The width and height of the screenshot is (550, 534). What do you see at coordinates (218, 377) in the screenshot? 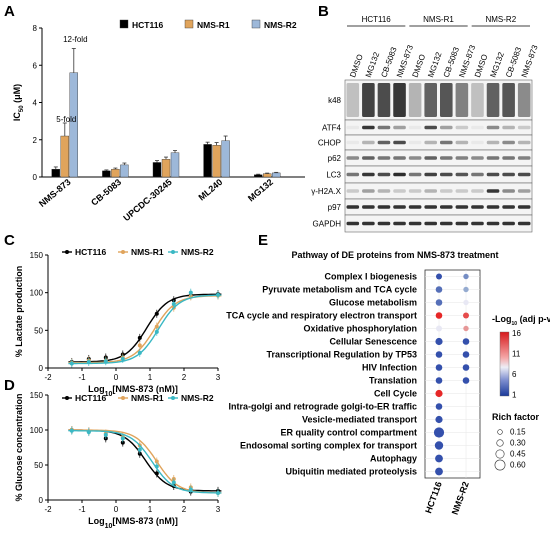
I see `x-tick-label: 3` at bounding box center [218, 377].